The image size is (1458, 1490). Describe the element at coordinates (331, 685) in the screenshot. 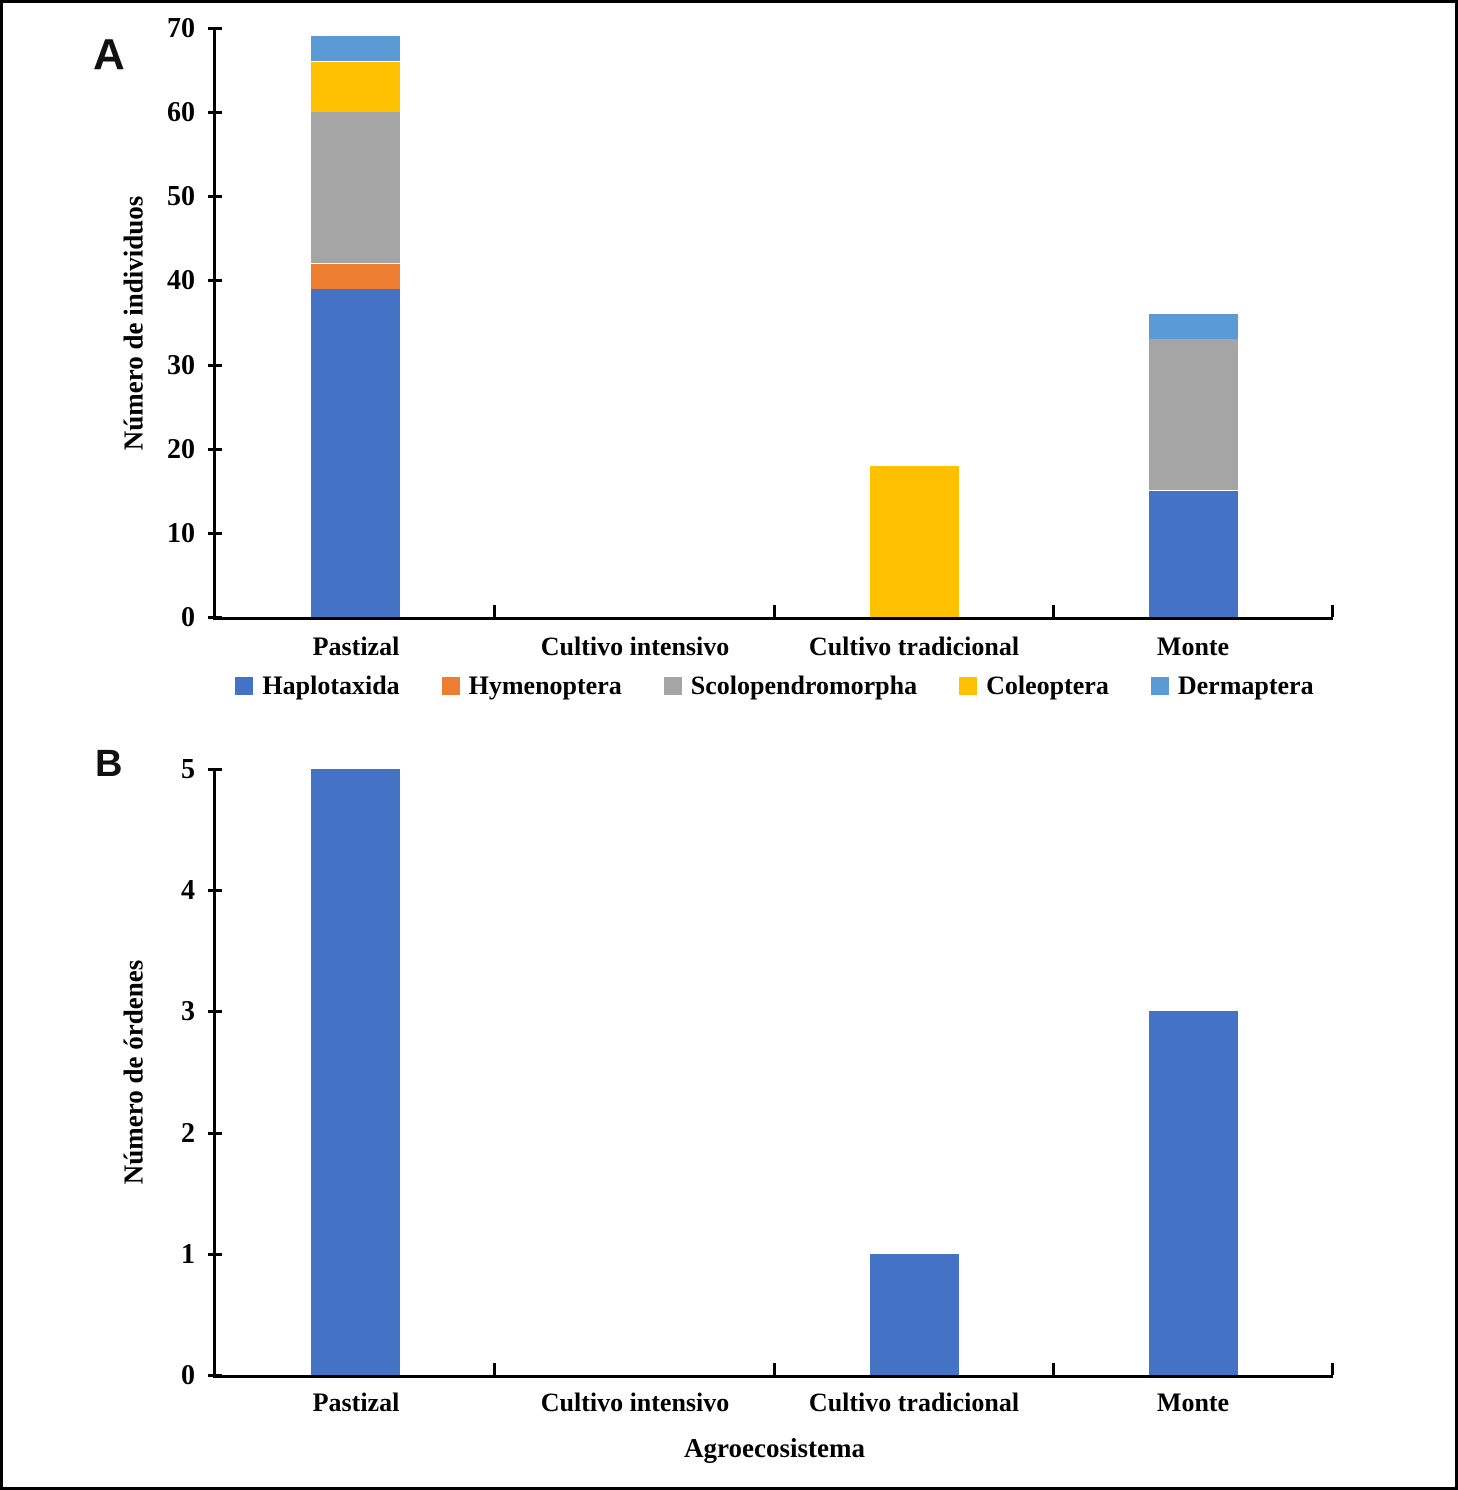

I see `legend-label: Haplotaxida` at that location.